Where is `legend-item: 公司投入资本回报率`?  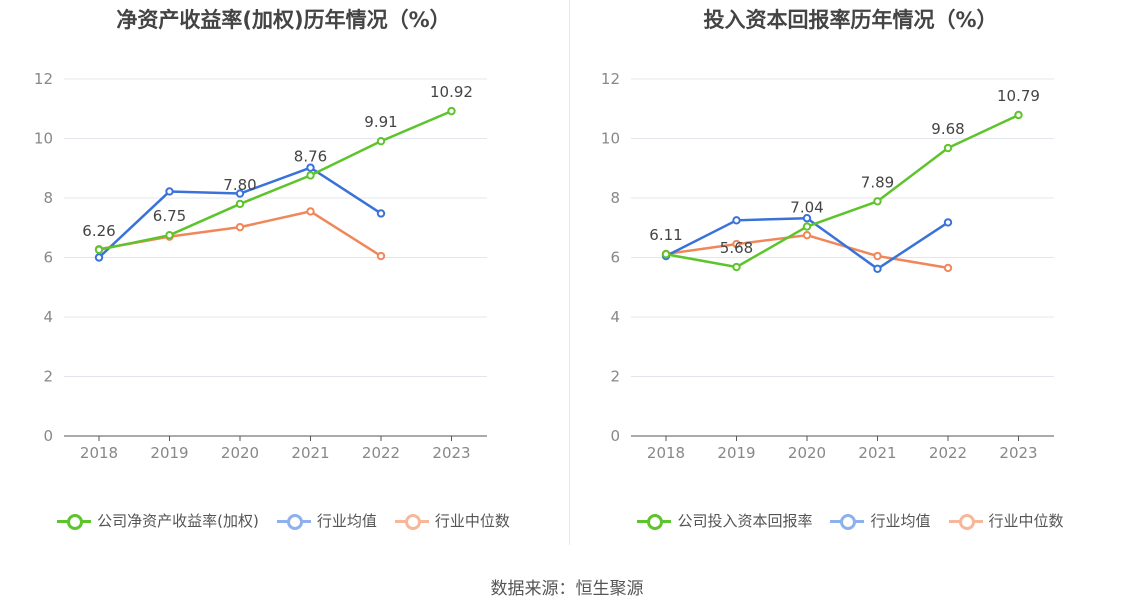 legend-item: 公司投入资本回报率 is located at coordinates (724, 520).